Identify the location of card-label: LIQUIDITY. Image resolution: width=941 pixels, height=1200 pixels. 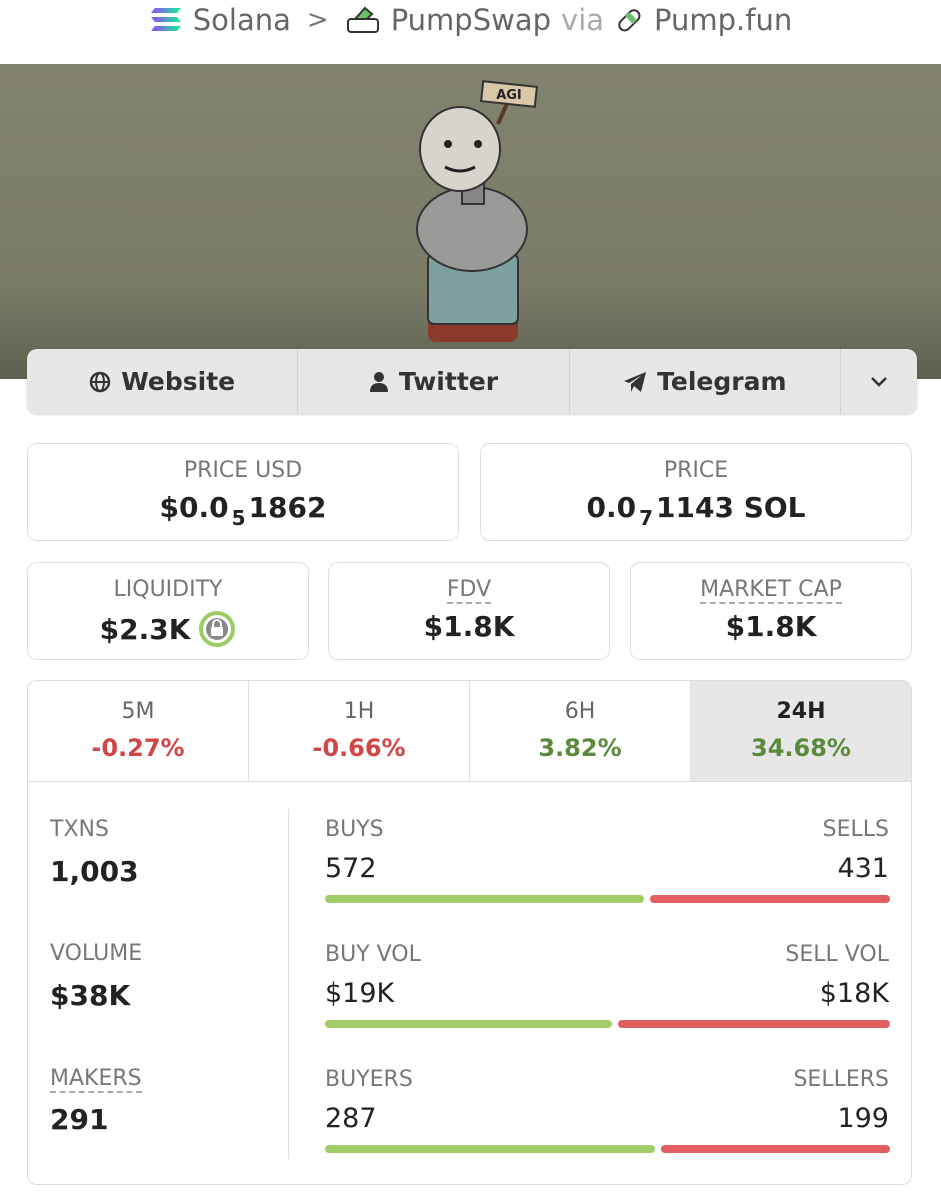
(168, 589).